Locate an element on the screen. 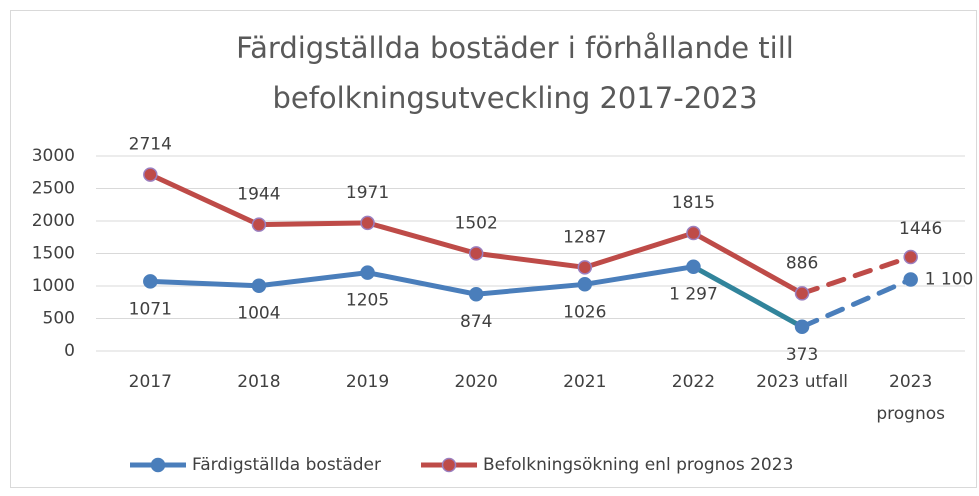 This screenshot has height=496, width=979. legend-label: Befolkningsökning enl prognos 2023 is located at coordinates (638, 465).